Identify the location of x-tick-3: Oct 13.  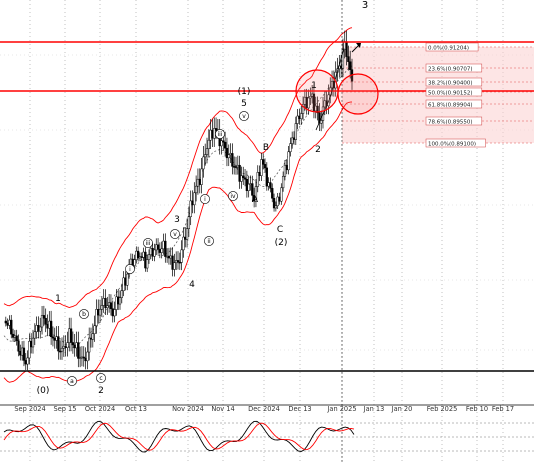
(136, 409).